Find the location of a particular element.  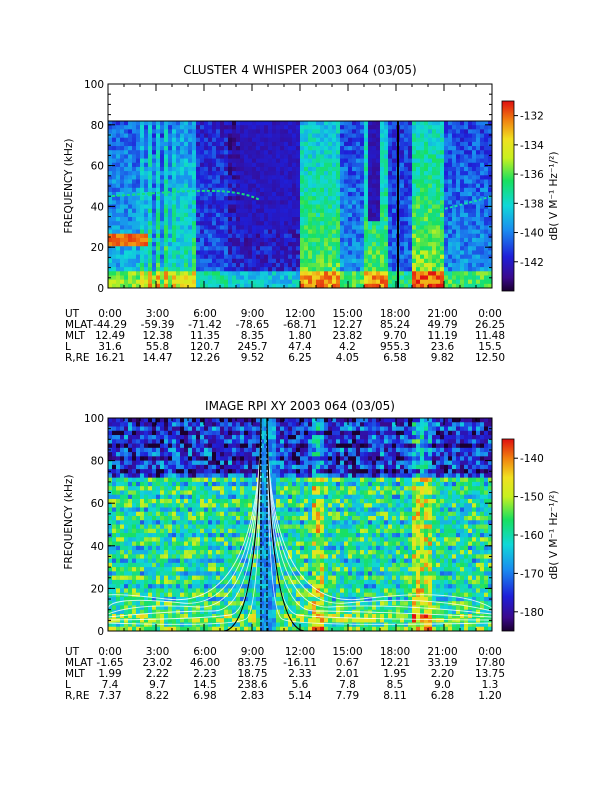

ephemeris-value: -71.42 is located at coordinates (205, 325).